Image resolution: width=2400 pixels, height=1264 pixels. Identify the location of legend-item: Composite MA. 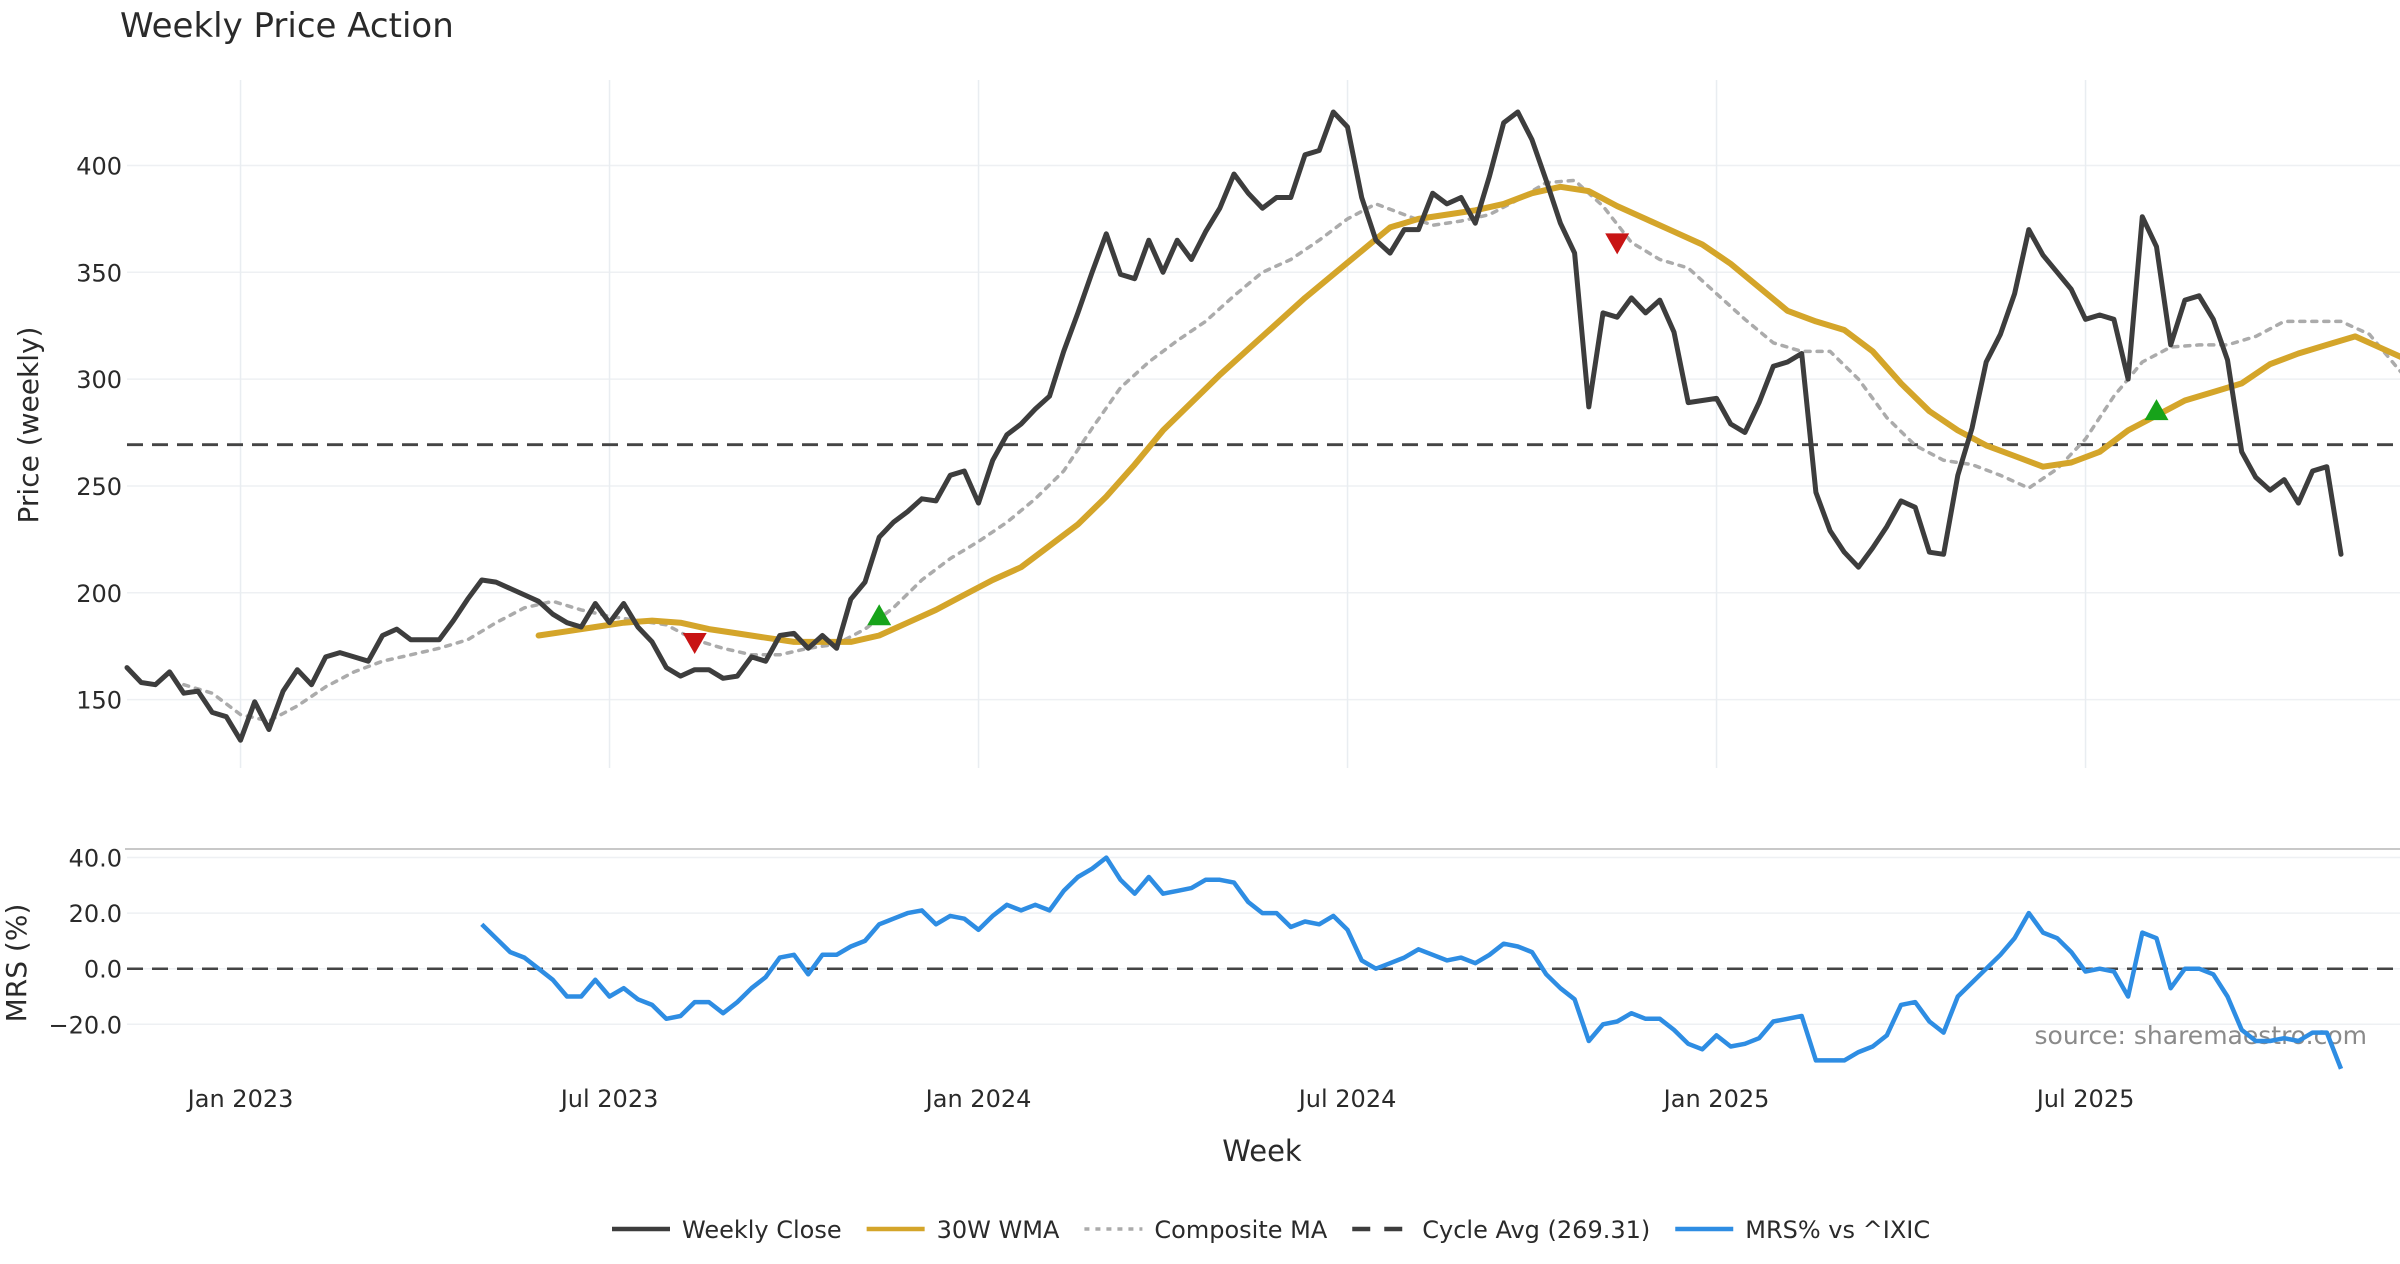
(1205, 1230).